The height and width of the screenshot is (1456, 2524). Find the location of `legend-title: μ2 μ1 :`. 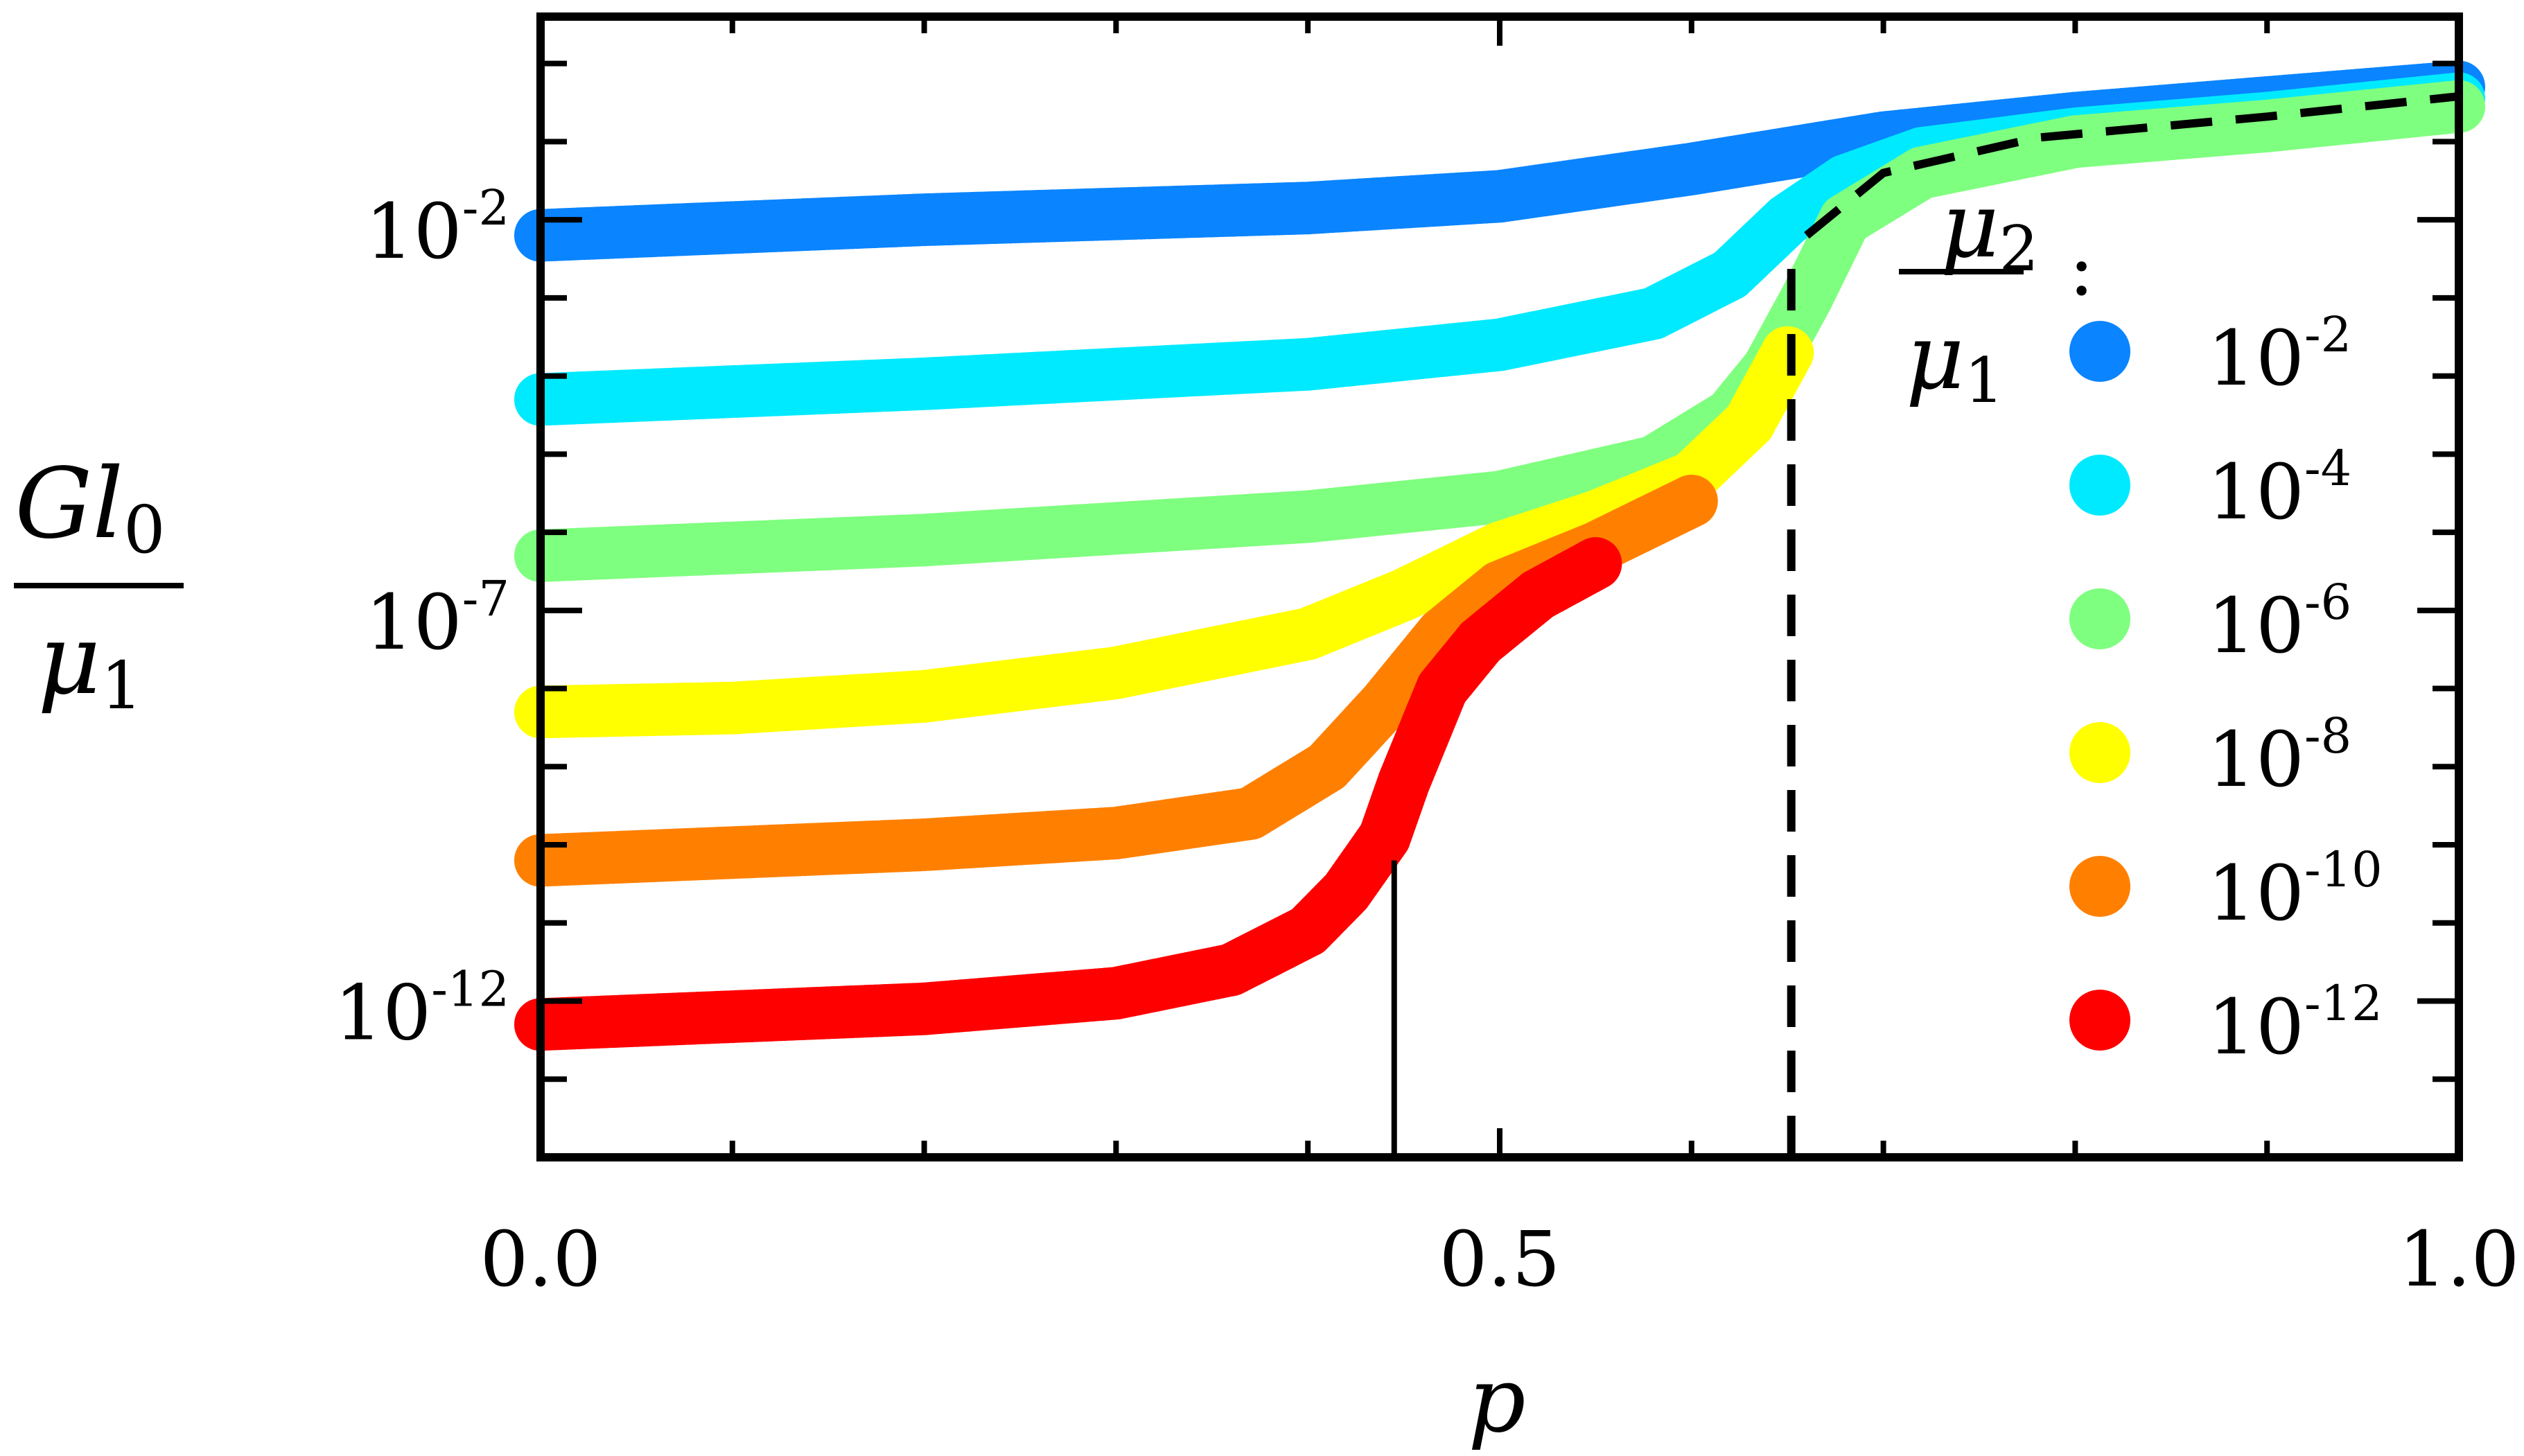

legend-title: μ2 μ1 : is located at coordinates (1996, 295).